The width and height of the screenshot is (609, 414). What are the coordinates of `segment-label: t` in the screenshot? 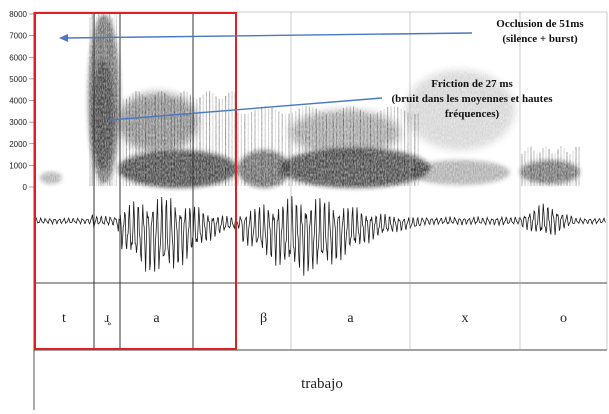 It's located at (64, 318).